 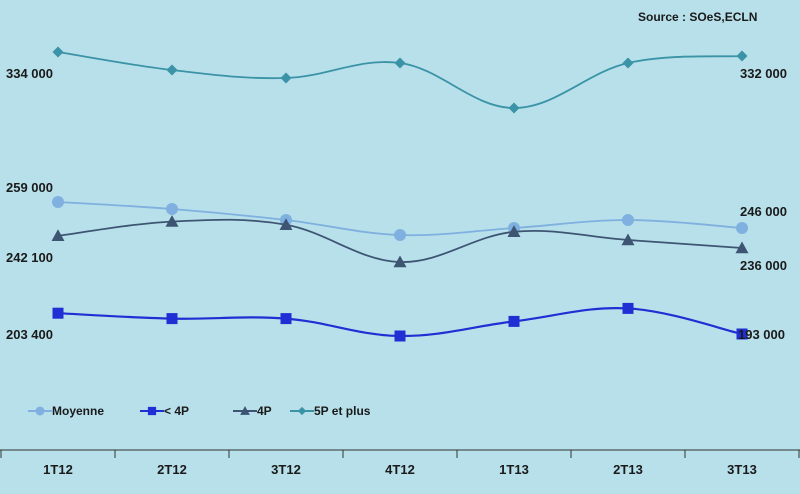 I want to click on data-label: 259 000, so click(x=29, y=187).